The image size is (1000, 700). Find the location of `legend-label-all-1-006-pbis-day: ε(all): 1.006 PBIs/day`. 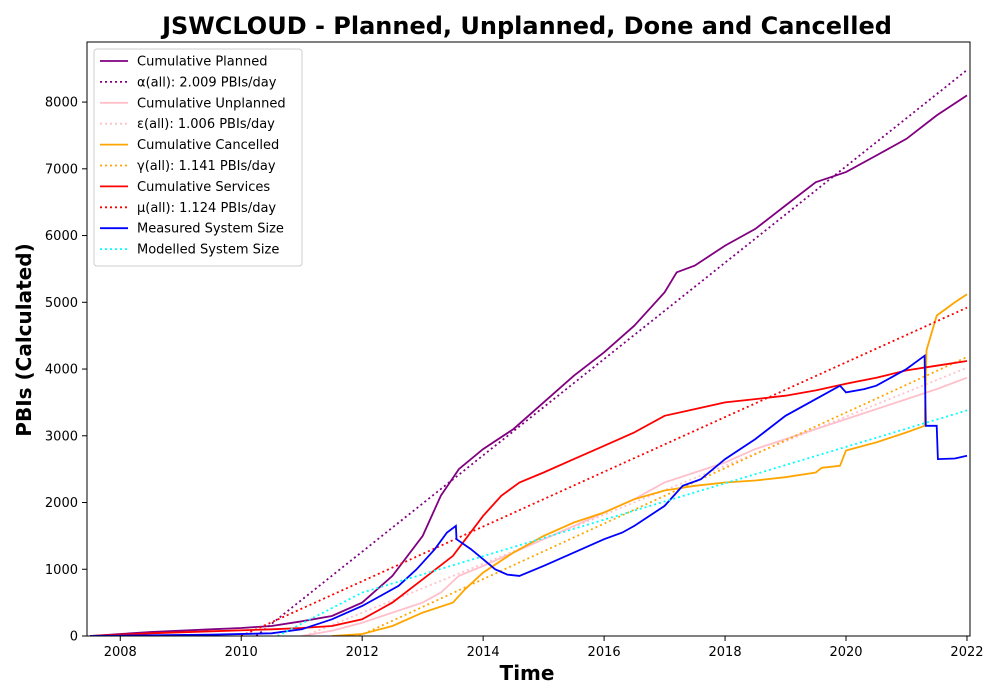

legend-label-all-1-006-pbis-day: ε(all): 1.006 PBIs/day is located at coordinates (206, 124).